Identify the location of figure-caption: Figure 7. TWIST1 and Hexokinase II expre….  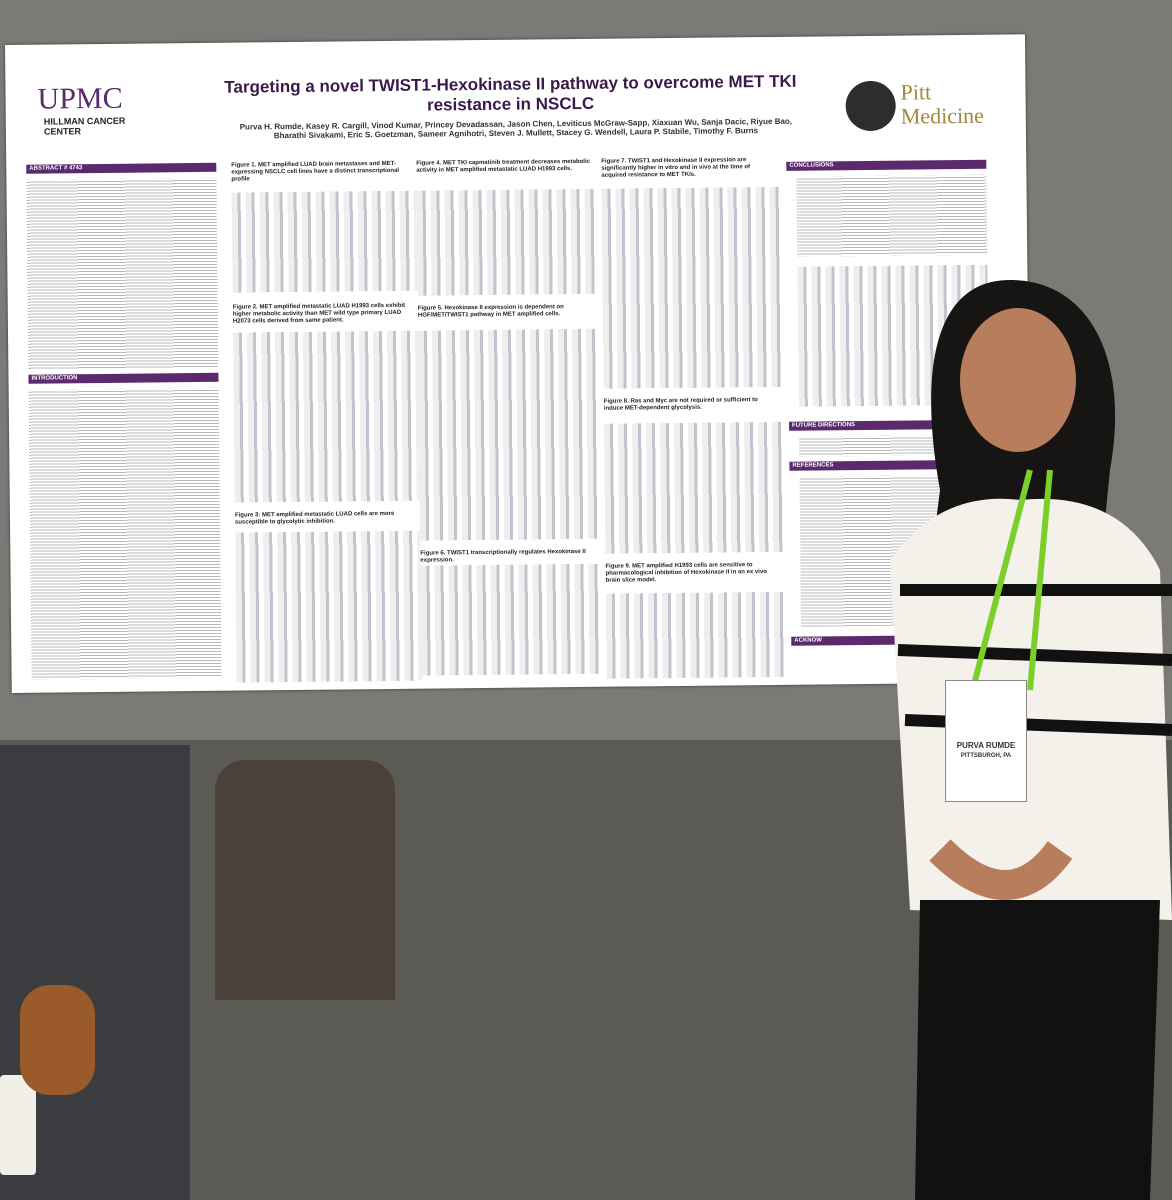
(688, 168).